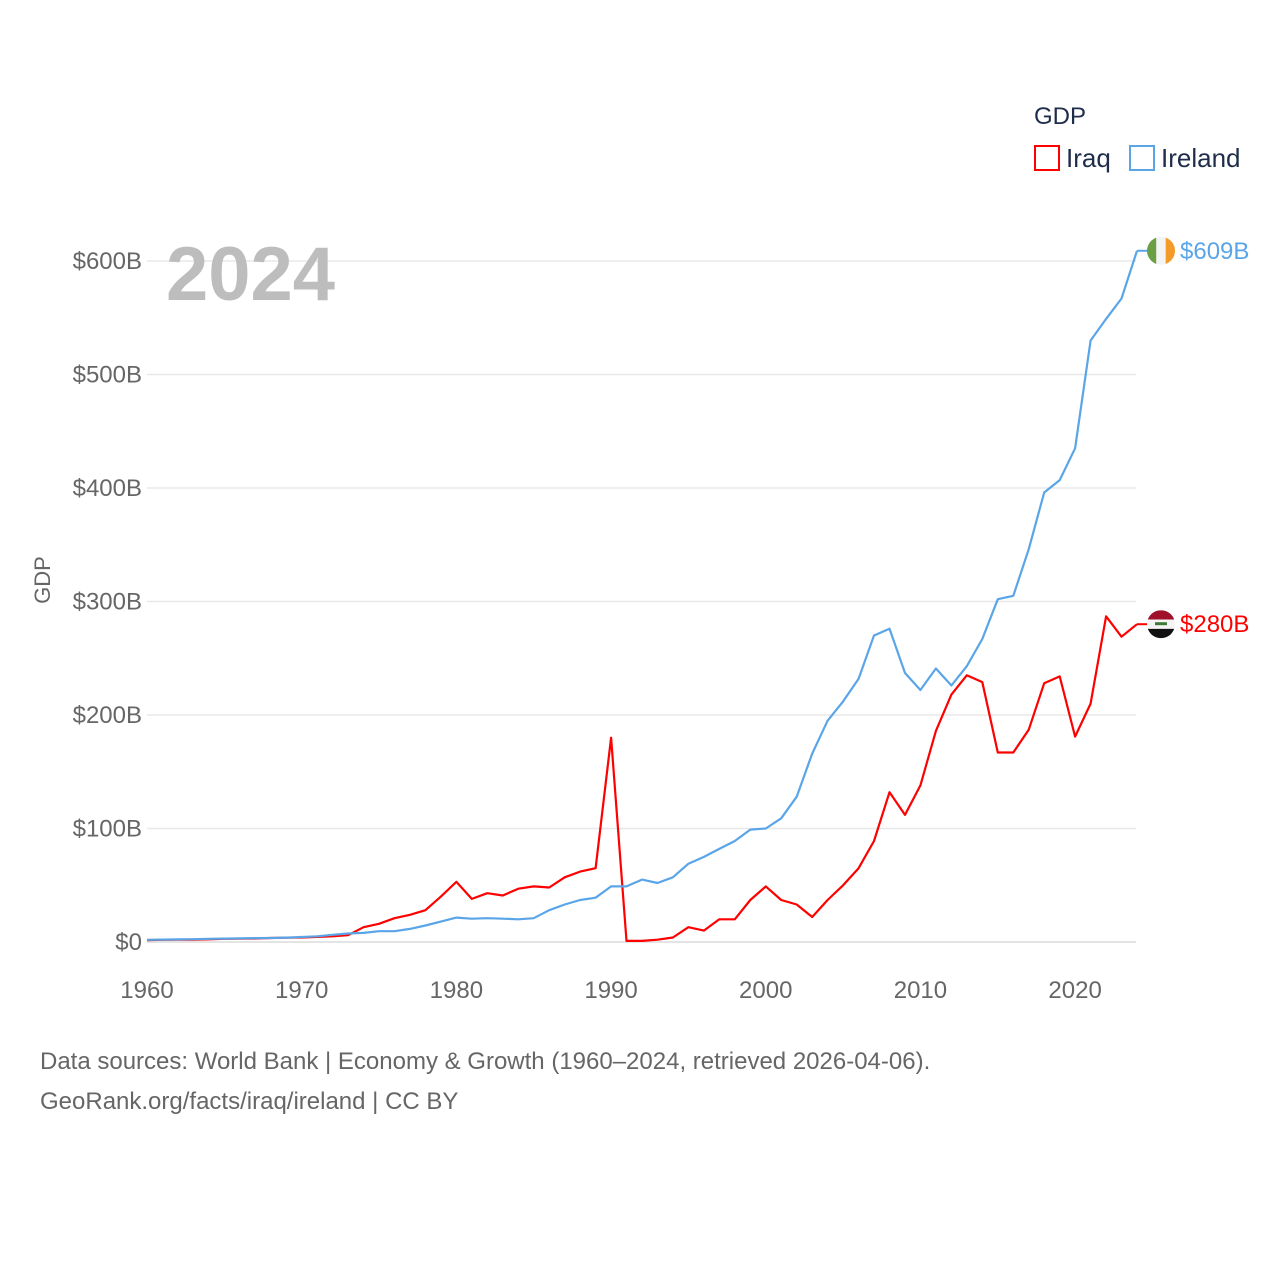  Describe the element at coordinates (249, 1101) in the screenshot. I see `source-line-2: GeoRank.org/facts/iraq/ireland | CC BY` at that location.